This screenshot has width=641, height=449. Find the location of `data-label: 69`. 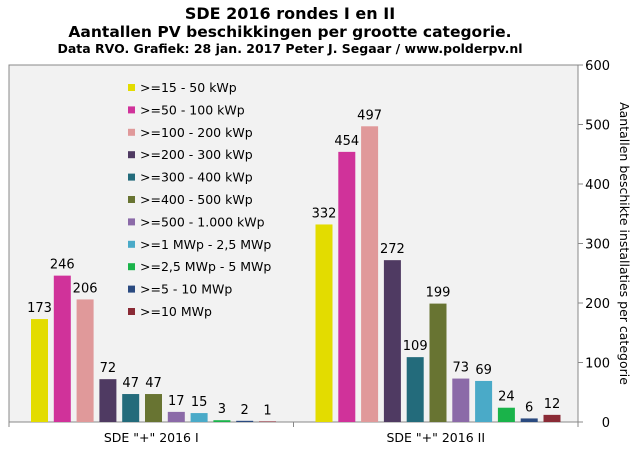

data-label: 69 is located at coordinates (483, 370).